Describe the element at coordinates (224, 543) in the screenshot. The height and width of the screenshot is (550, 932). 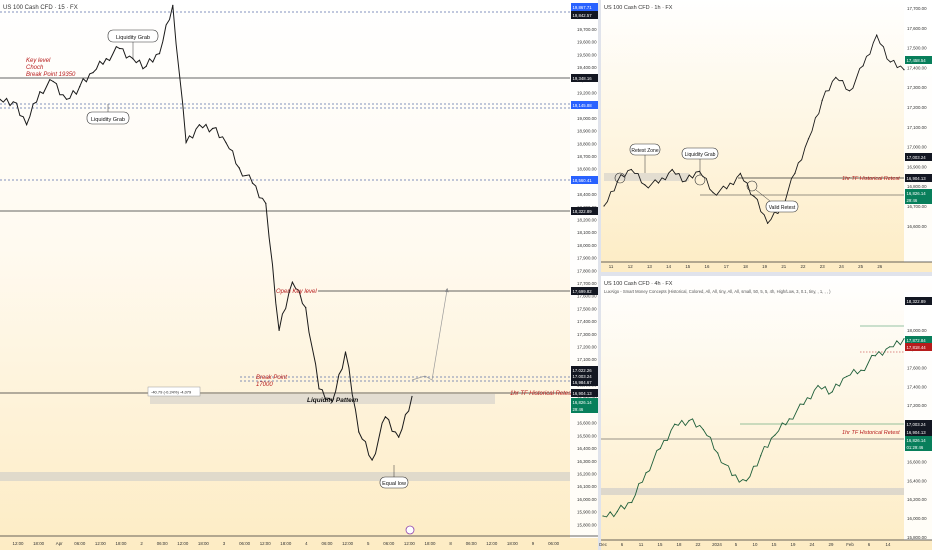
I see `time-tick-label: 3` at that location.